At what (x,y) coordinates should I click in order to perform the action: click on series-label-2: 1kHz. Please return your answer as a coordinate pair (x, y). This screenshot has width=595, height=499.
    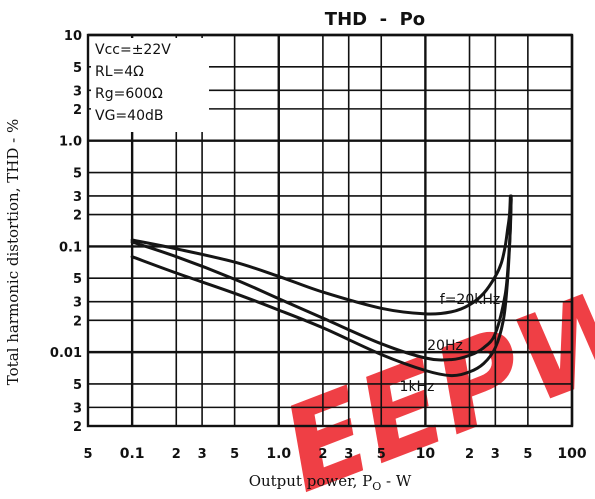
    Looking at the image, I should click on (417, 387).